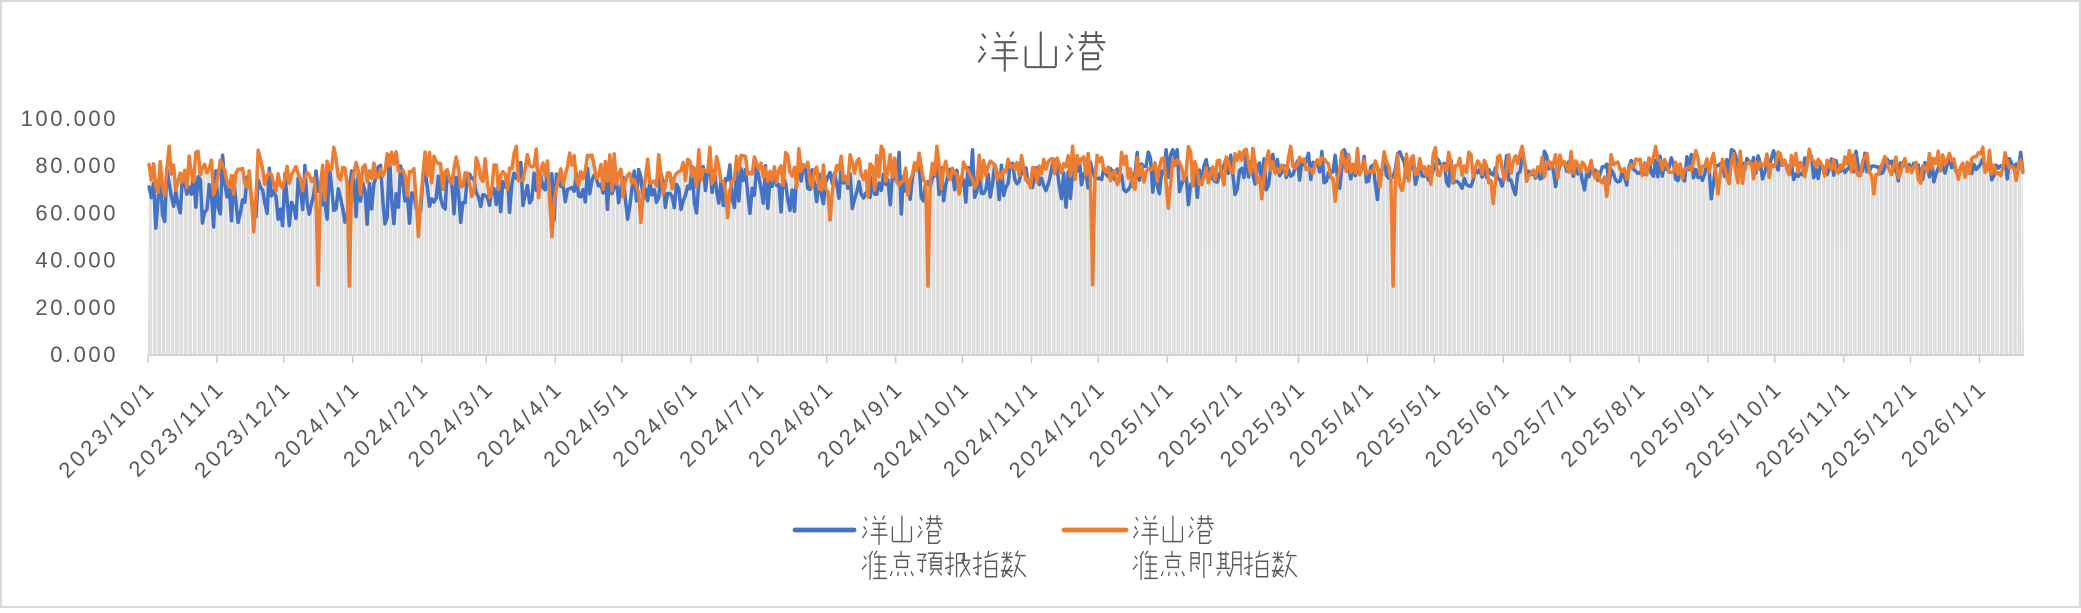 Image resolution: width=2081 pixels, height=613 pixels. What do you see at coordinates (76, 212) in the screenshot?
I see `svg-text: 60.000` at bounding box center [76, 212].